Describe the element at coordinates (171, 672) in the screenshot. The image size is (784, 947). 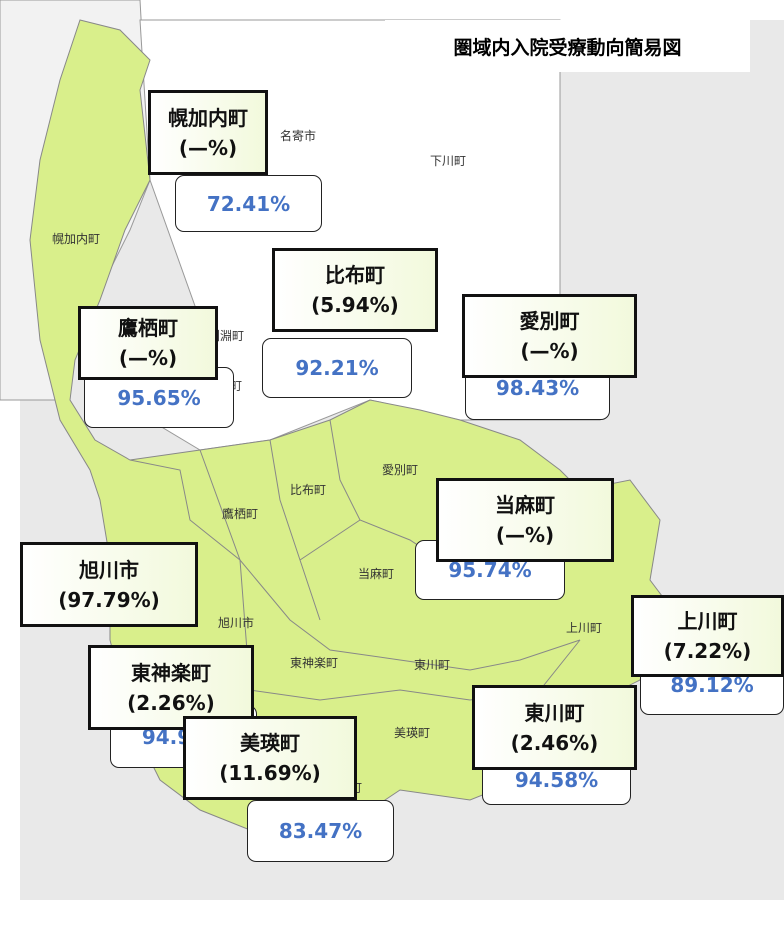
I see `town-name: 東神楽町` at that location.